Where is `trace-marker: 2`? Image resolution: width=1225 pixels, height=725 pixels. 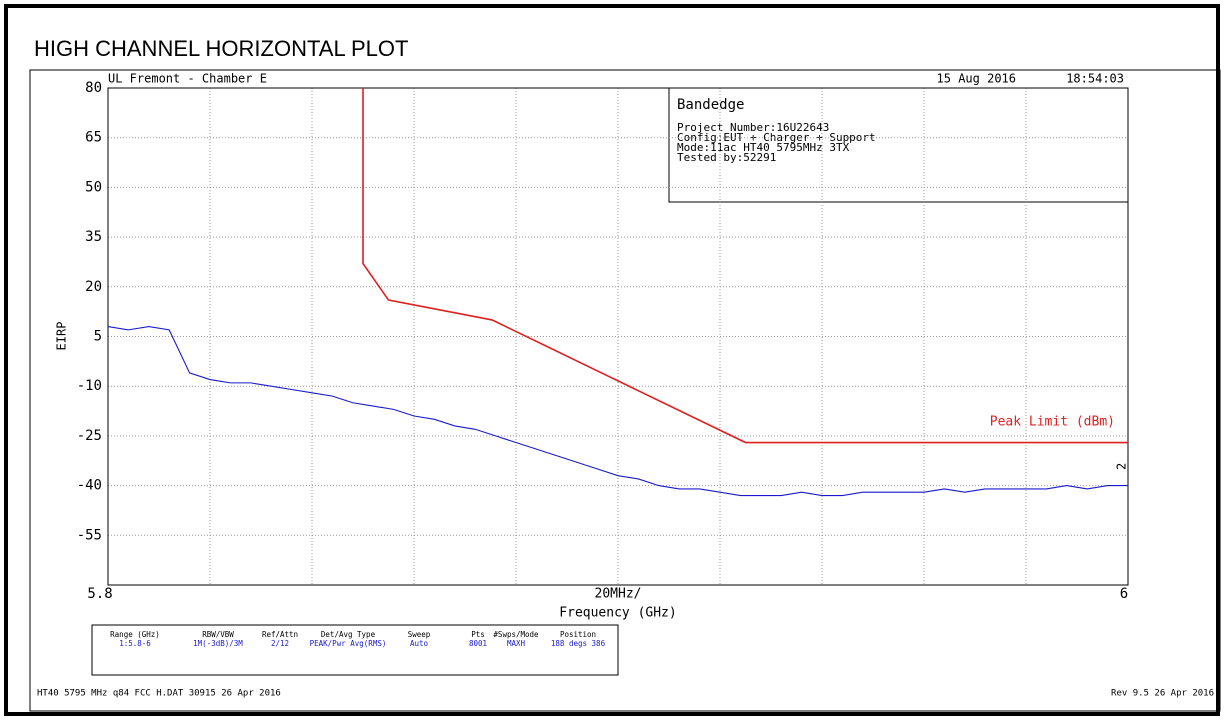
trace-marker: 2 is located at coordinates (1122, 466).